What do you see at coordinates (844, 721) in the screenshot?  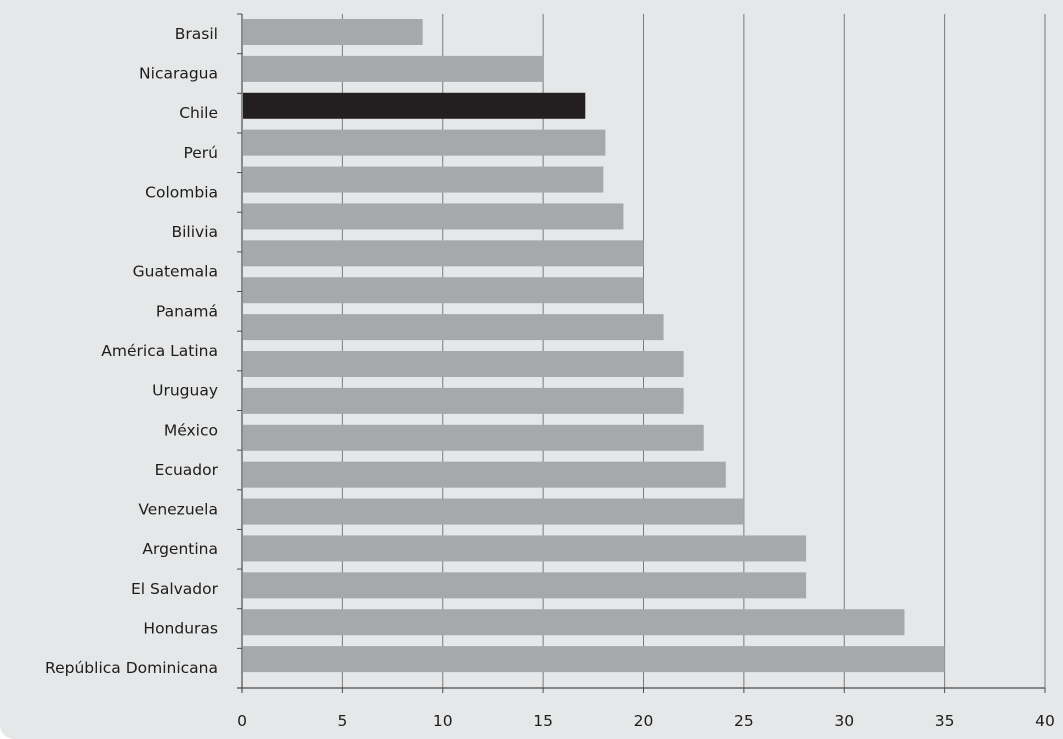 I see `x-tick-label-30: 30` at bounding box center [844, 721].